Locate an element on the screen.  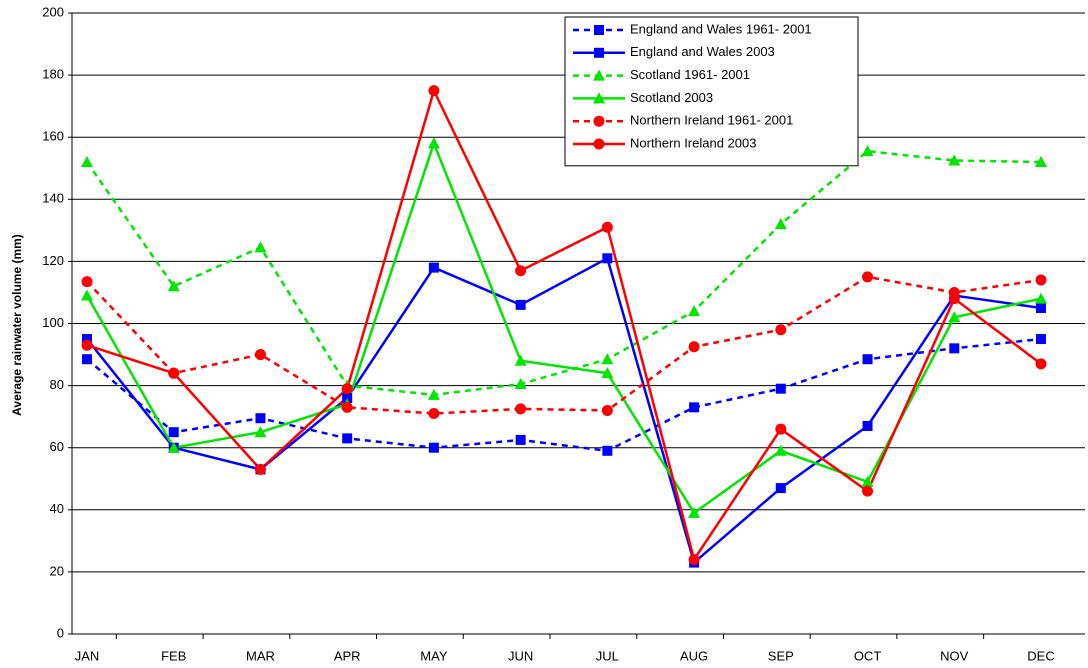
y-tick-label: 120 is located at coordinates (53, 260).